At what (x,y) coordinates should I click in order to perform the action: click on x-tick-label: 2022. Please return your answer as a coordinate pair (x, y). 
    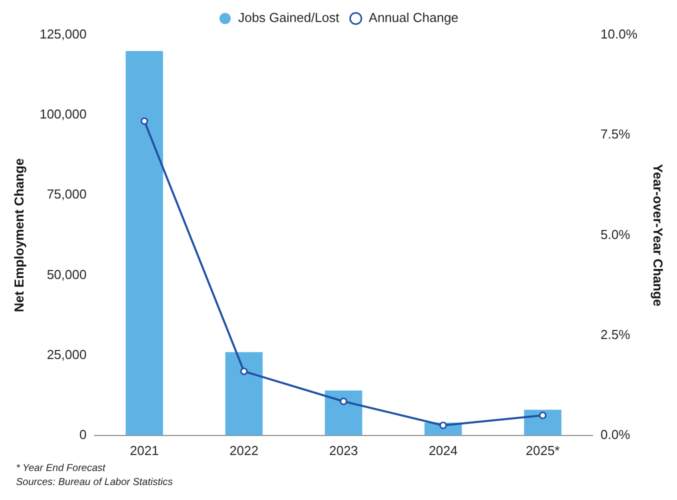
    Looking at the image, I should click on (244, 450).